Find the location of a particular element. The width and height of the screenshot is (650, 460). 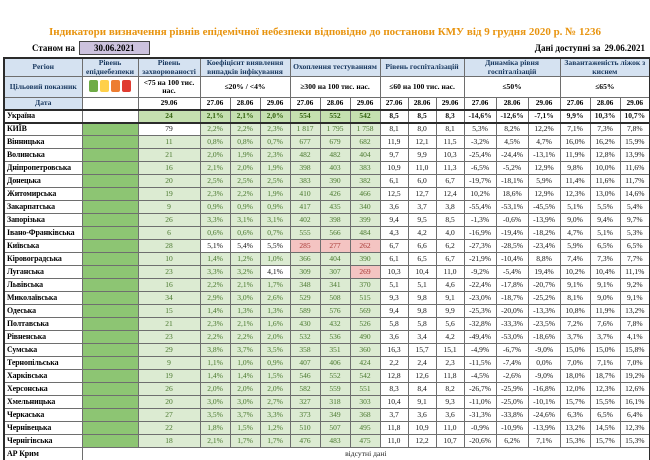

value-cell-dyn: -33,8% is located at coordinates (512, 415).